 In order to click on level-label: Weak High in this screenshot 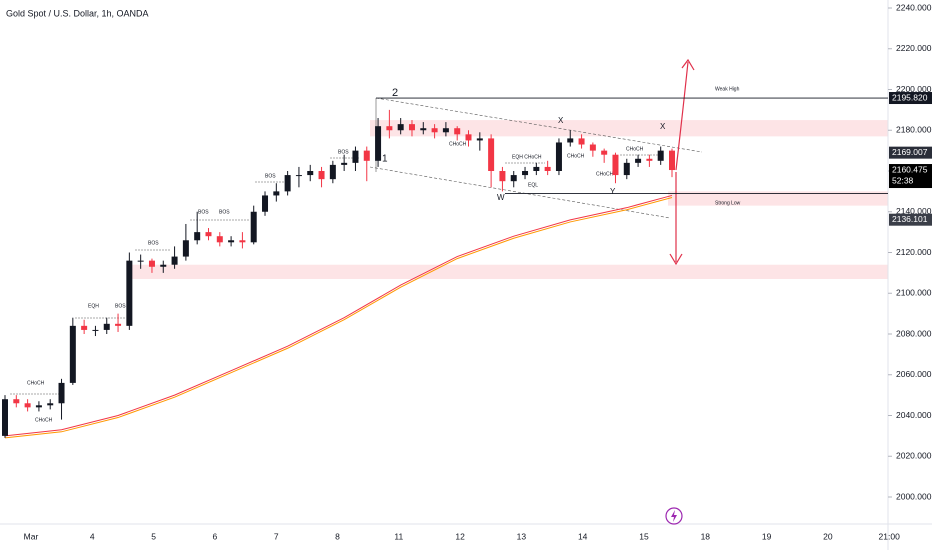, I will do `click(727, 89)`.